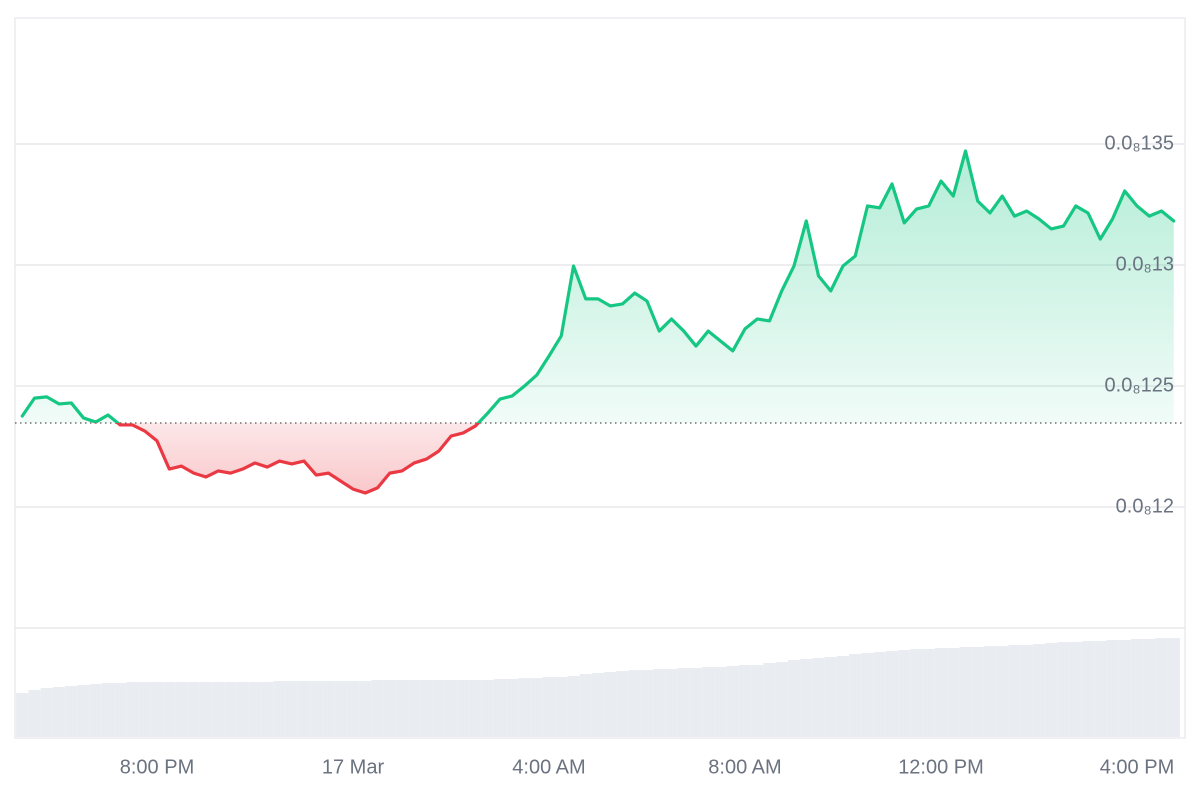  Describe the element at coordinates (157, 767) in the screenshot. I see `x-tick-label: 8:00 PM` at that location.